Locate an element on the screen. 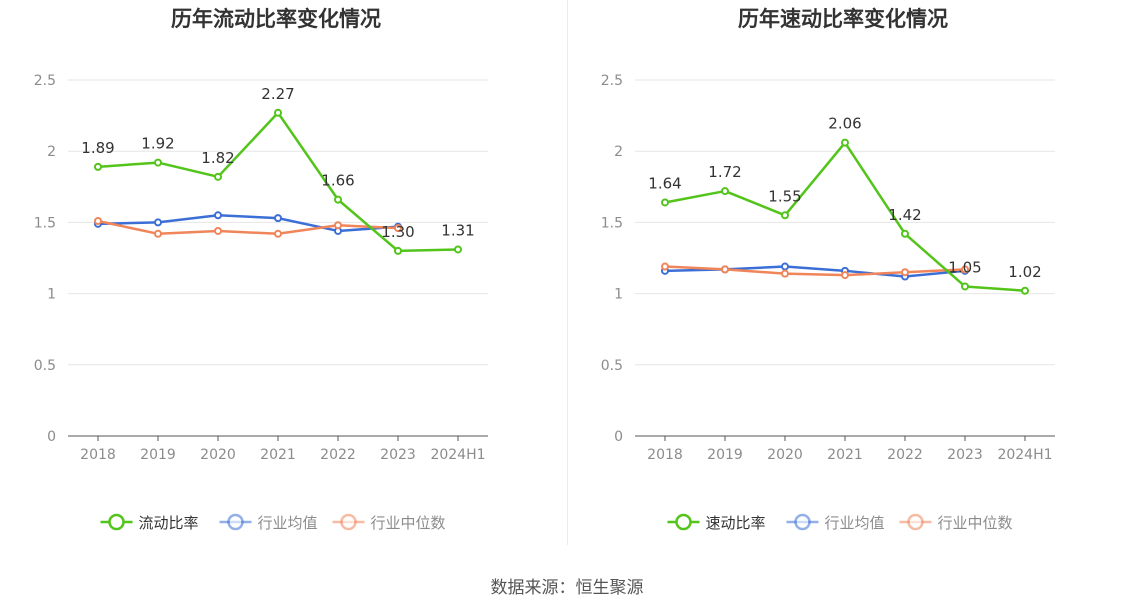 This screenshot has height=612, width=1134. data-label: 1.02 is located at coordinates (1024, 272).